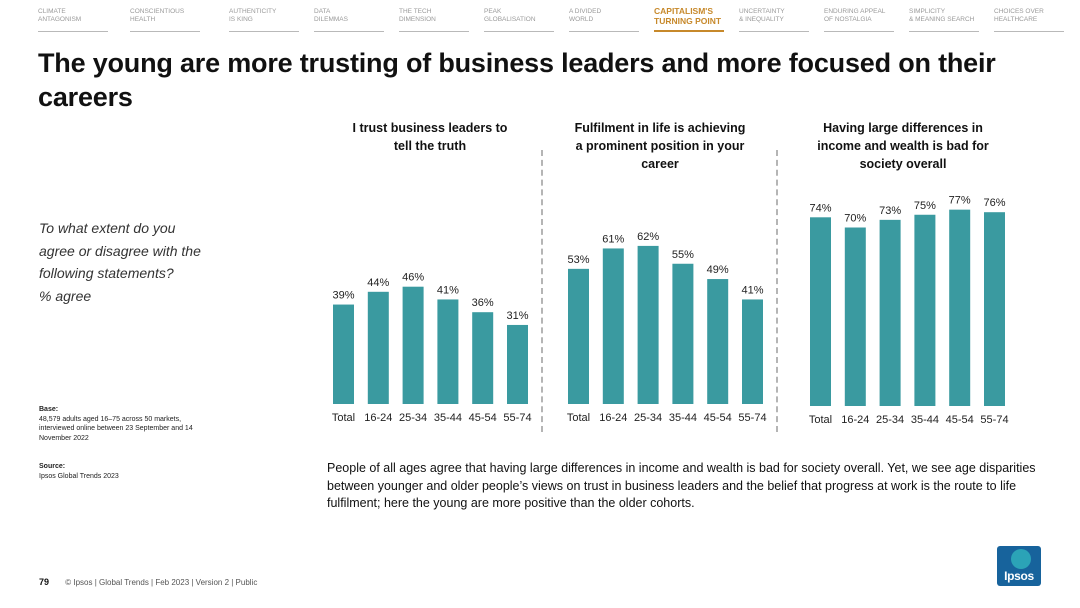 The image size is (1080, 608). I want to click on page-number: 79, so click(44, 582).